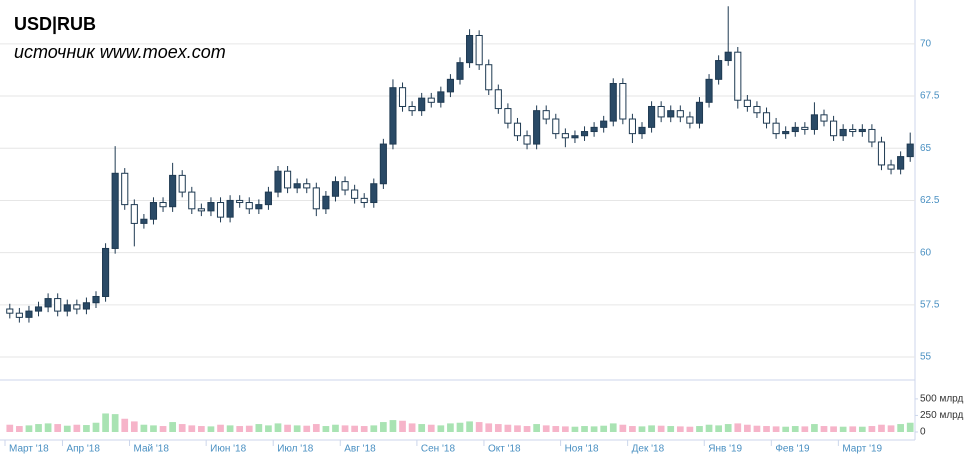 The width and height of the screenshot is (966, 456). What do you see at coordinates (83, 449) in the screenshot?
I see `x-tick-label: Апр '18` at bounding box center [83, 449].